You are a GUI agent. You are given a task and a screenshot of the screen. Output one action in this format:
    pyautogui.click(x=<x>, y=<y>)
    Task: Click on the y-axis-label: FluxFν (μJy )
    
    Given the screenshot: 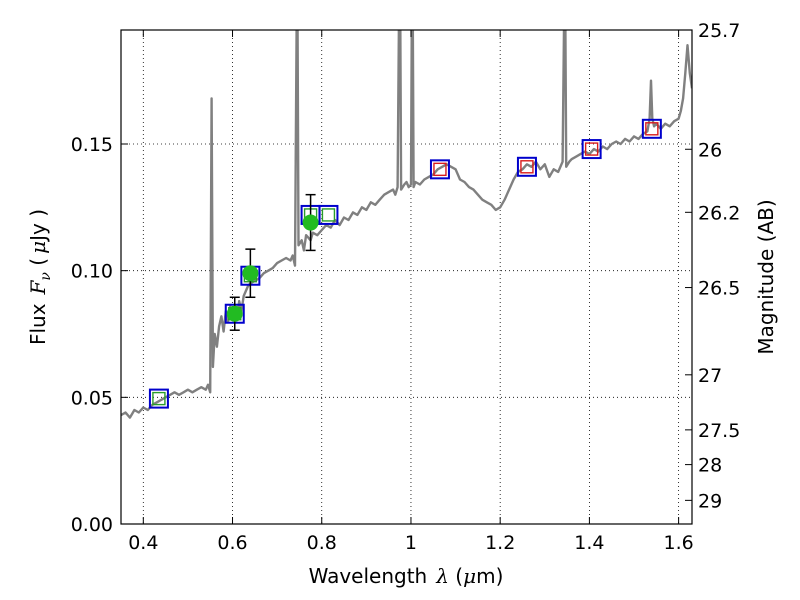 What is the action you would take?
    pyautogui.click(x=40, y=277)
    